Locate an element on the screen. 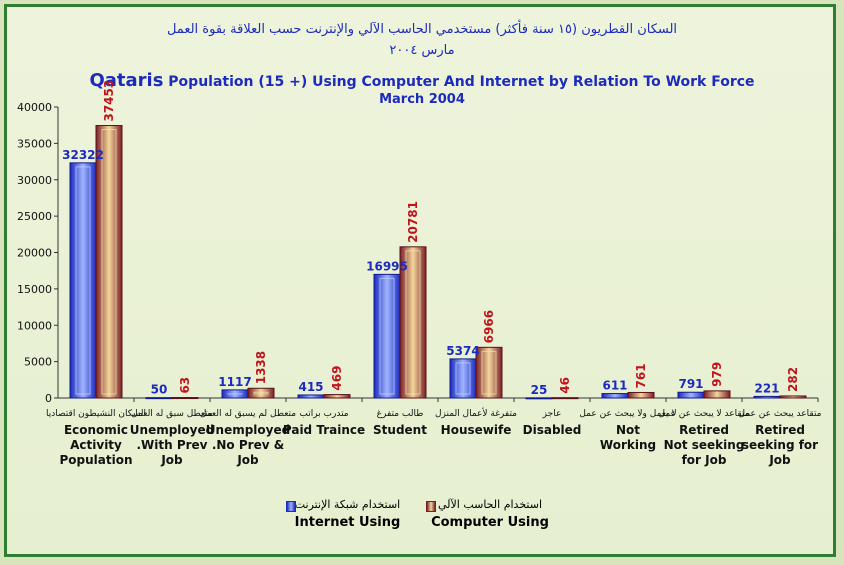 The height and width of the screenshot is (565, 844). data-label-internet: 5374 is located at coordinates (462, 351).